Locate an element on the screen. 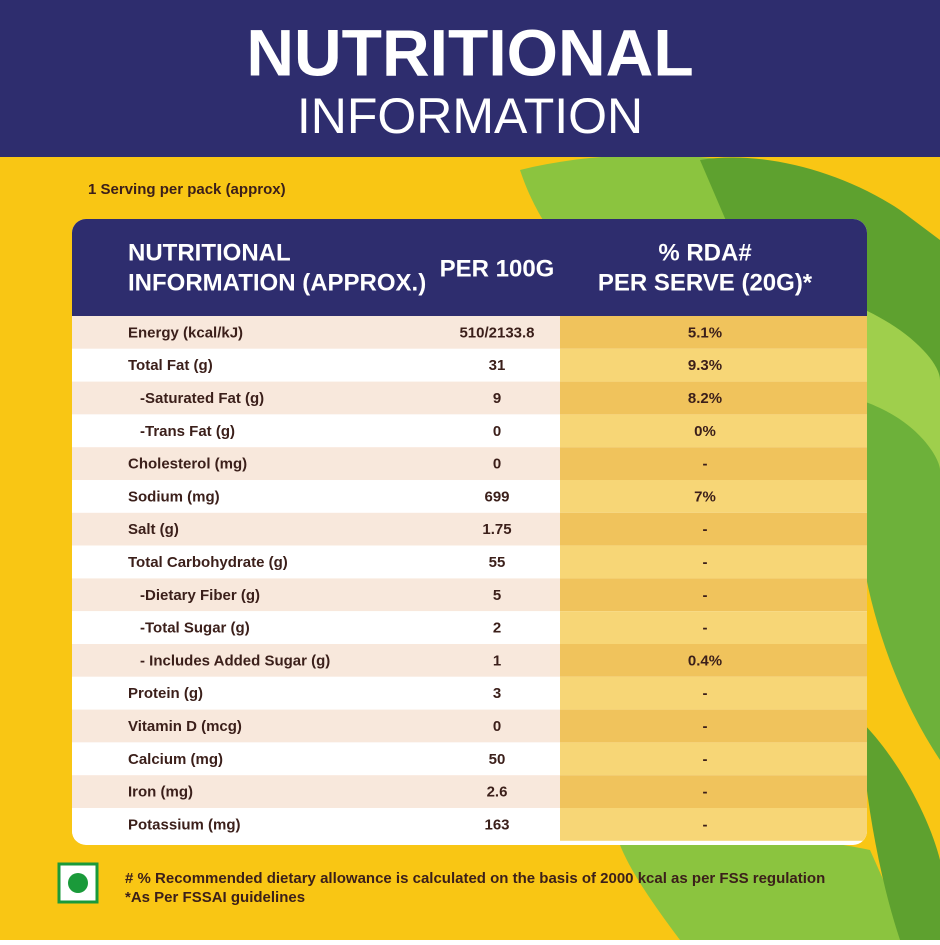 The image size is (940, 945). row-label: Protein (g) is located at coordinates (165, 693).